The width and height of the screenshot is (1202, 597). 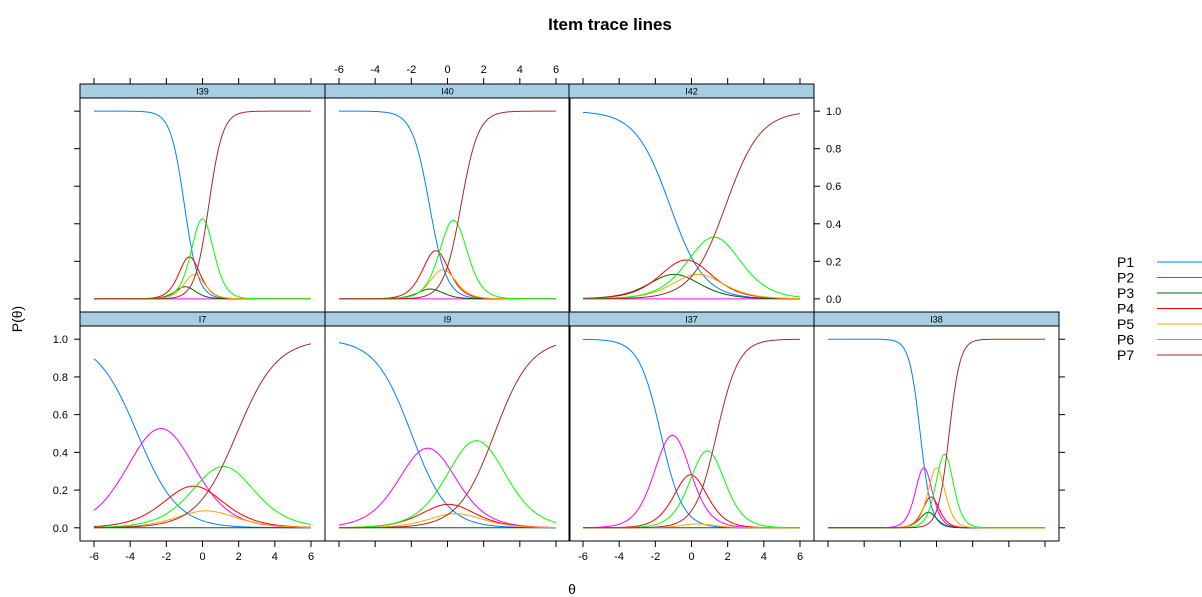 I want to click on curve-p7-i40, so click(x=447, y=205).